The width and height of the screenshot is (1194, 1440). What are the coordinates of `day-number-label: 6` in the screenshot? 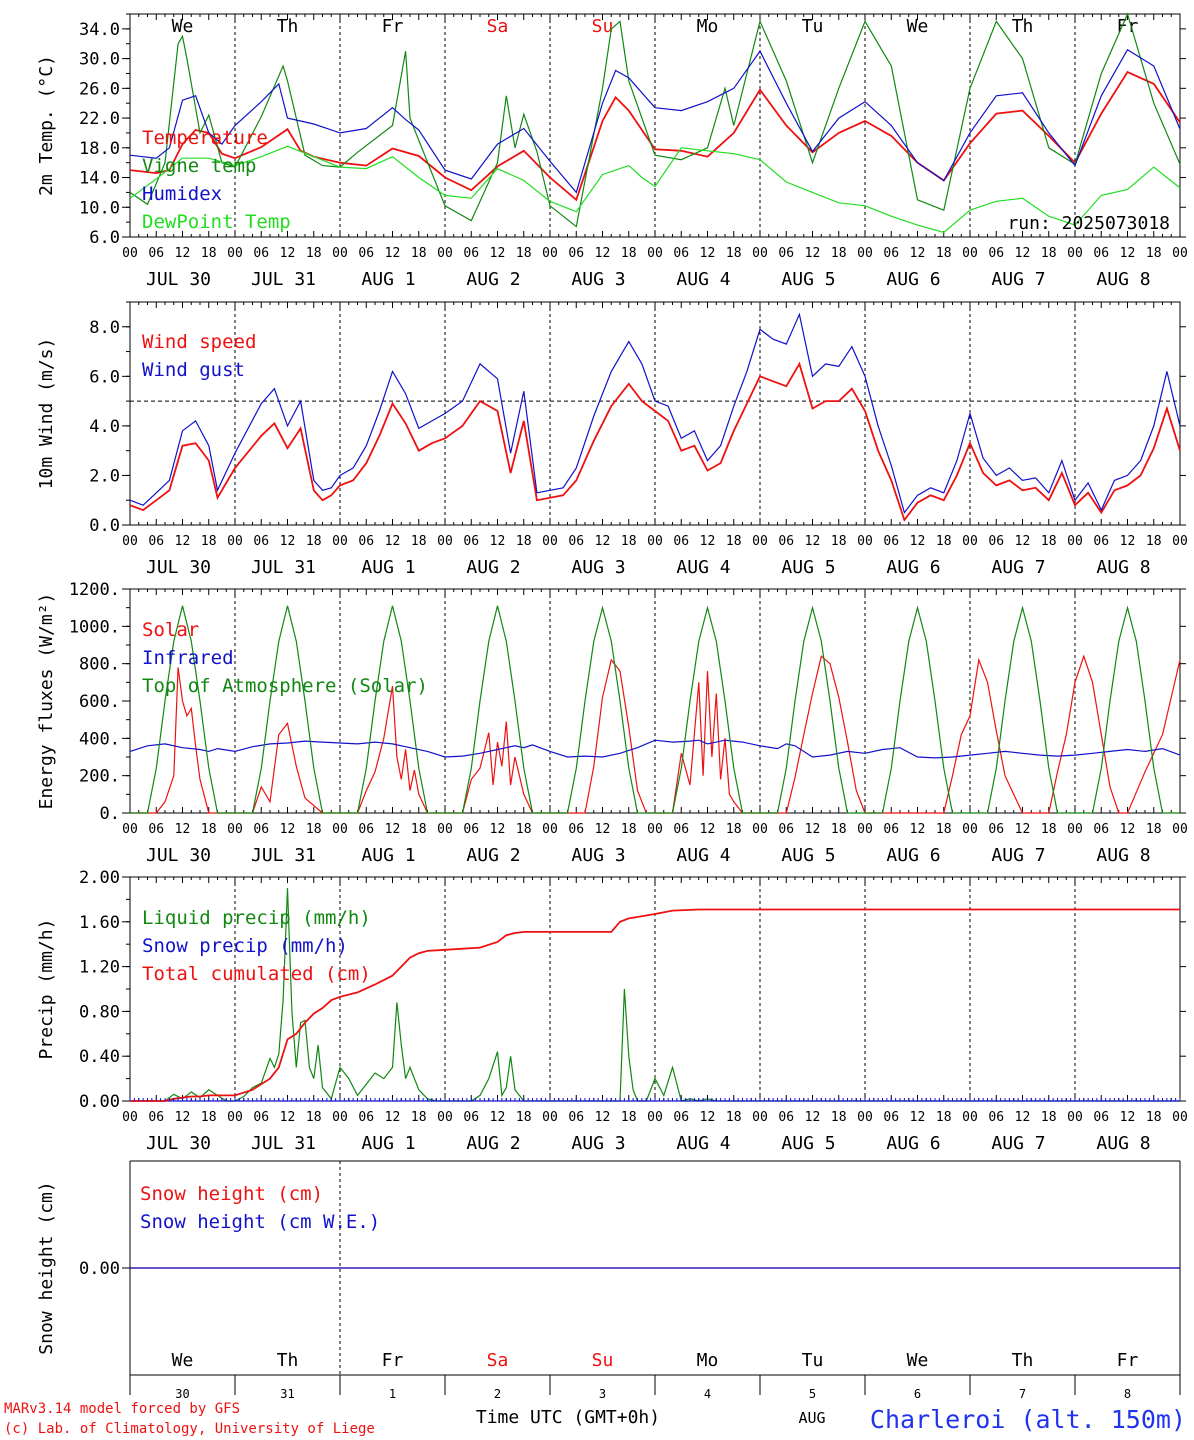 It's located at (917, 1394).